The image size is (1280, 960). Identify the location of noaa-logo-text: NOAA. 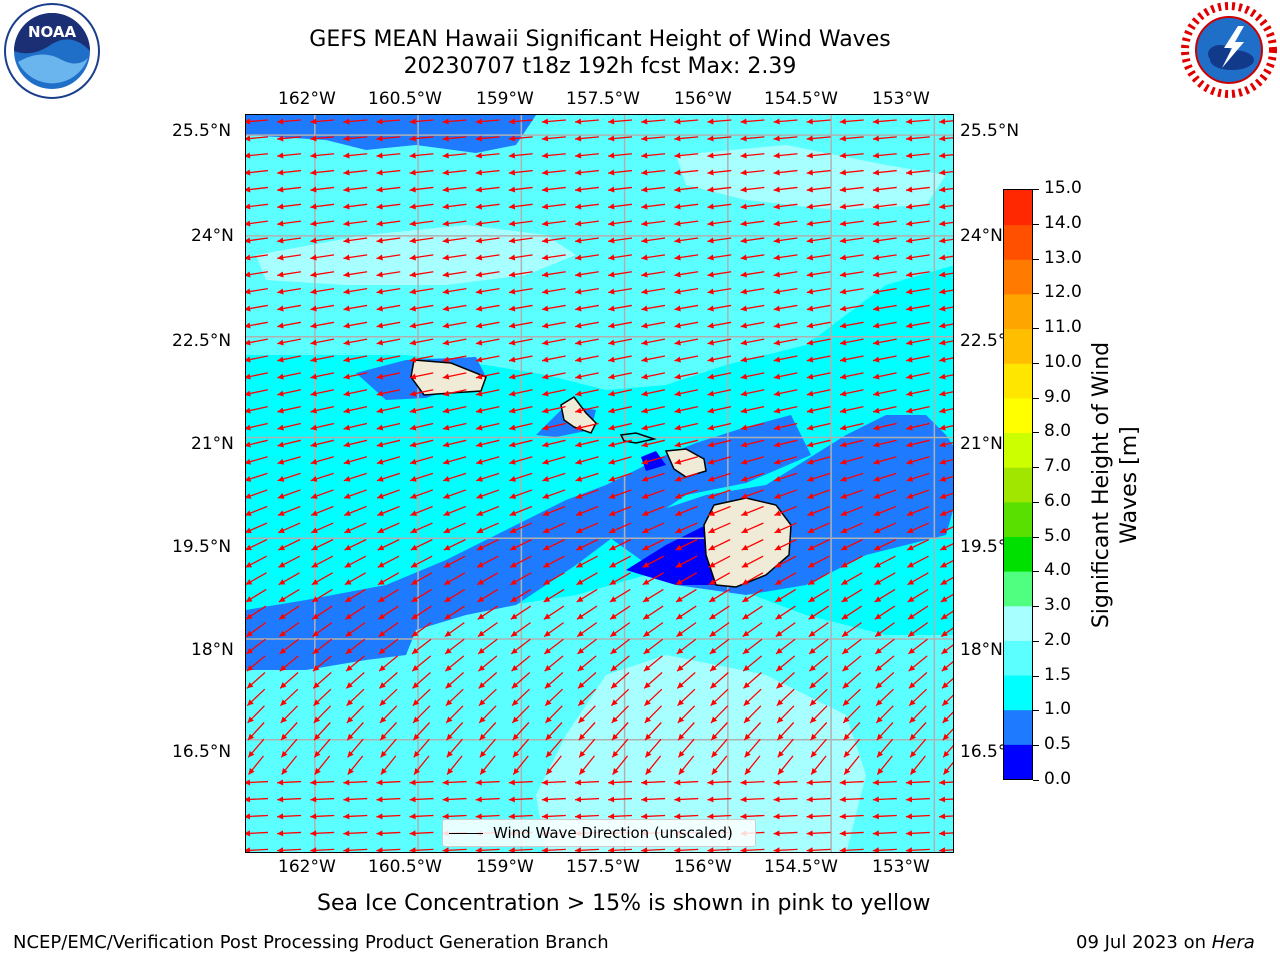
(52, 32).